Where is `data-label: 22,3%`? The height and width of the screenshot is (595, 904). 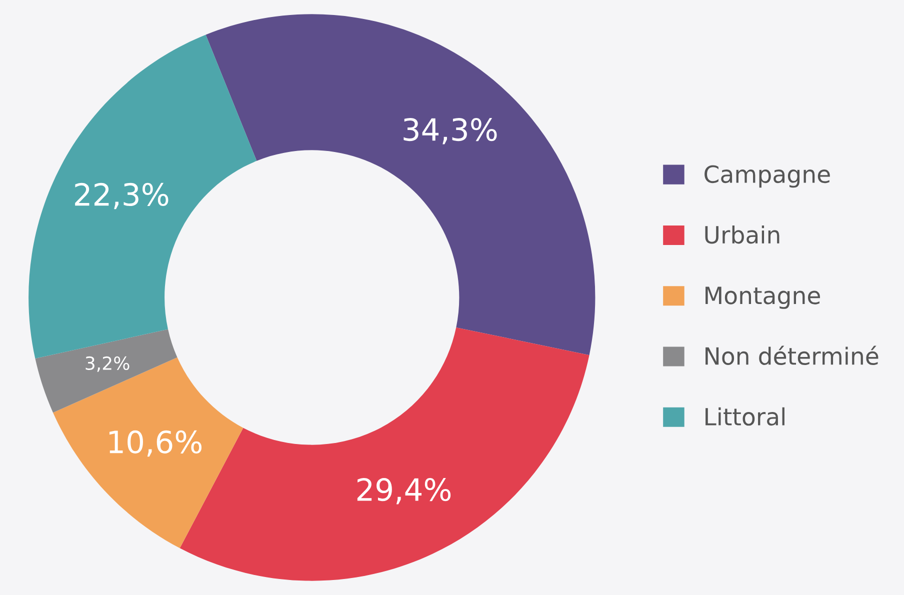
data-label: 22,3% is located at coordinates (121, 196).